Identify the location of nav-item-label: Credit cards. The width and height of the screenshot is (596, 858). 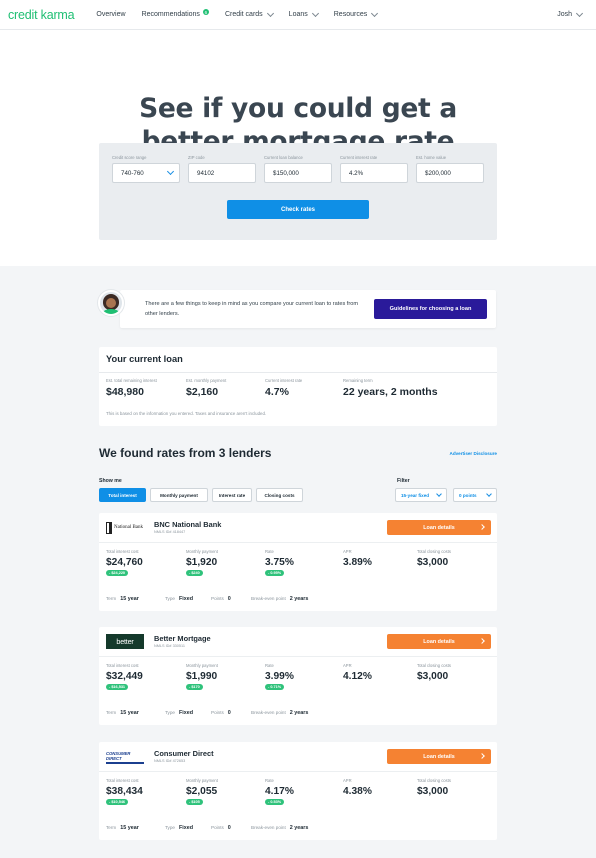
(243, 14).